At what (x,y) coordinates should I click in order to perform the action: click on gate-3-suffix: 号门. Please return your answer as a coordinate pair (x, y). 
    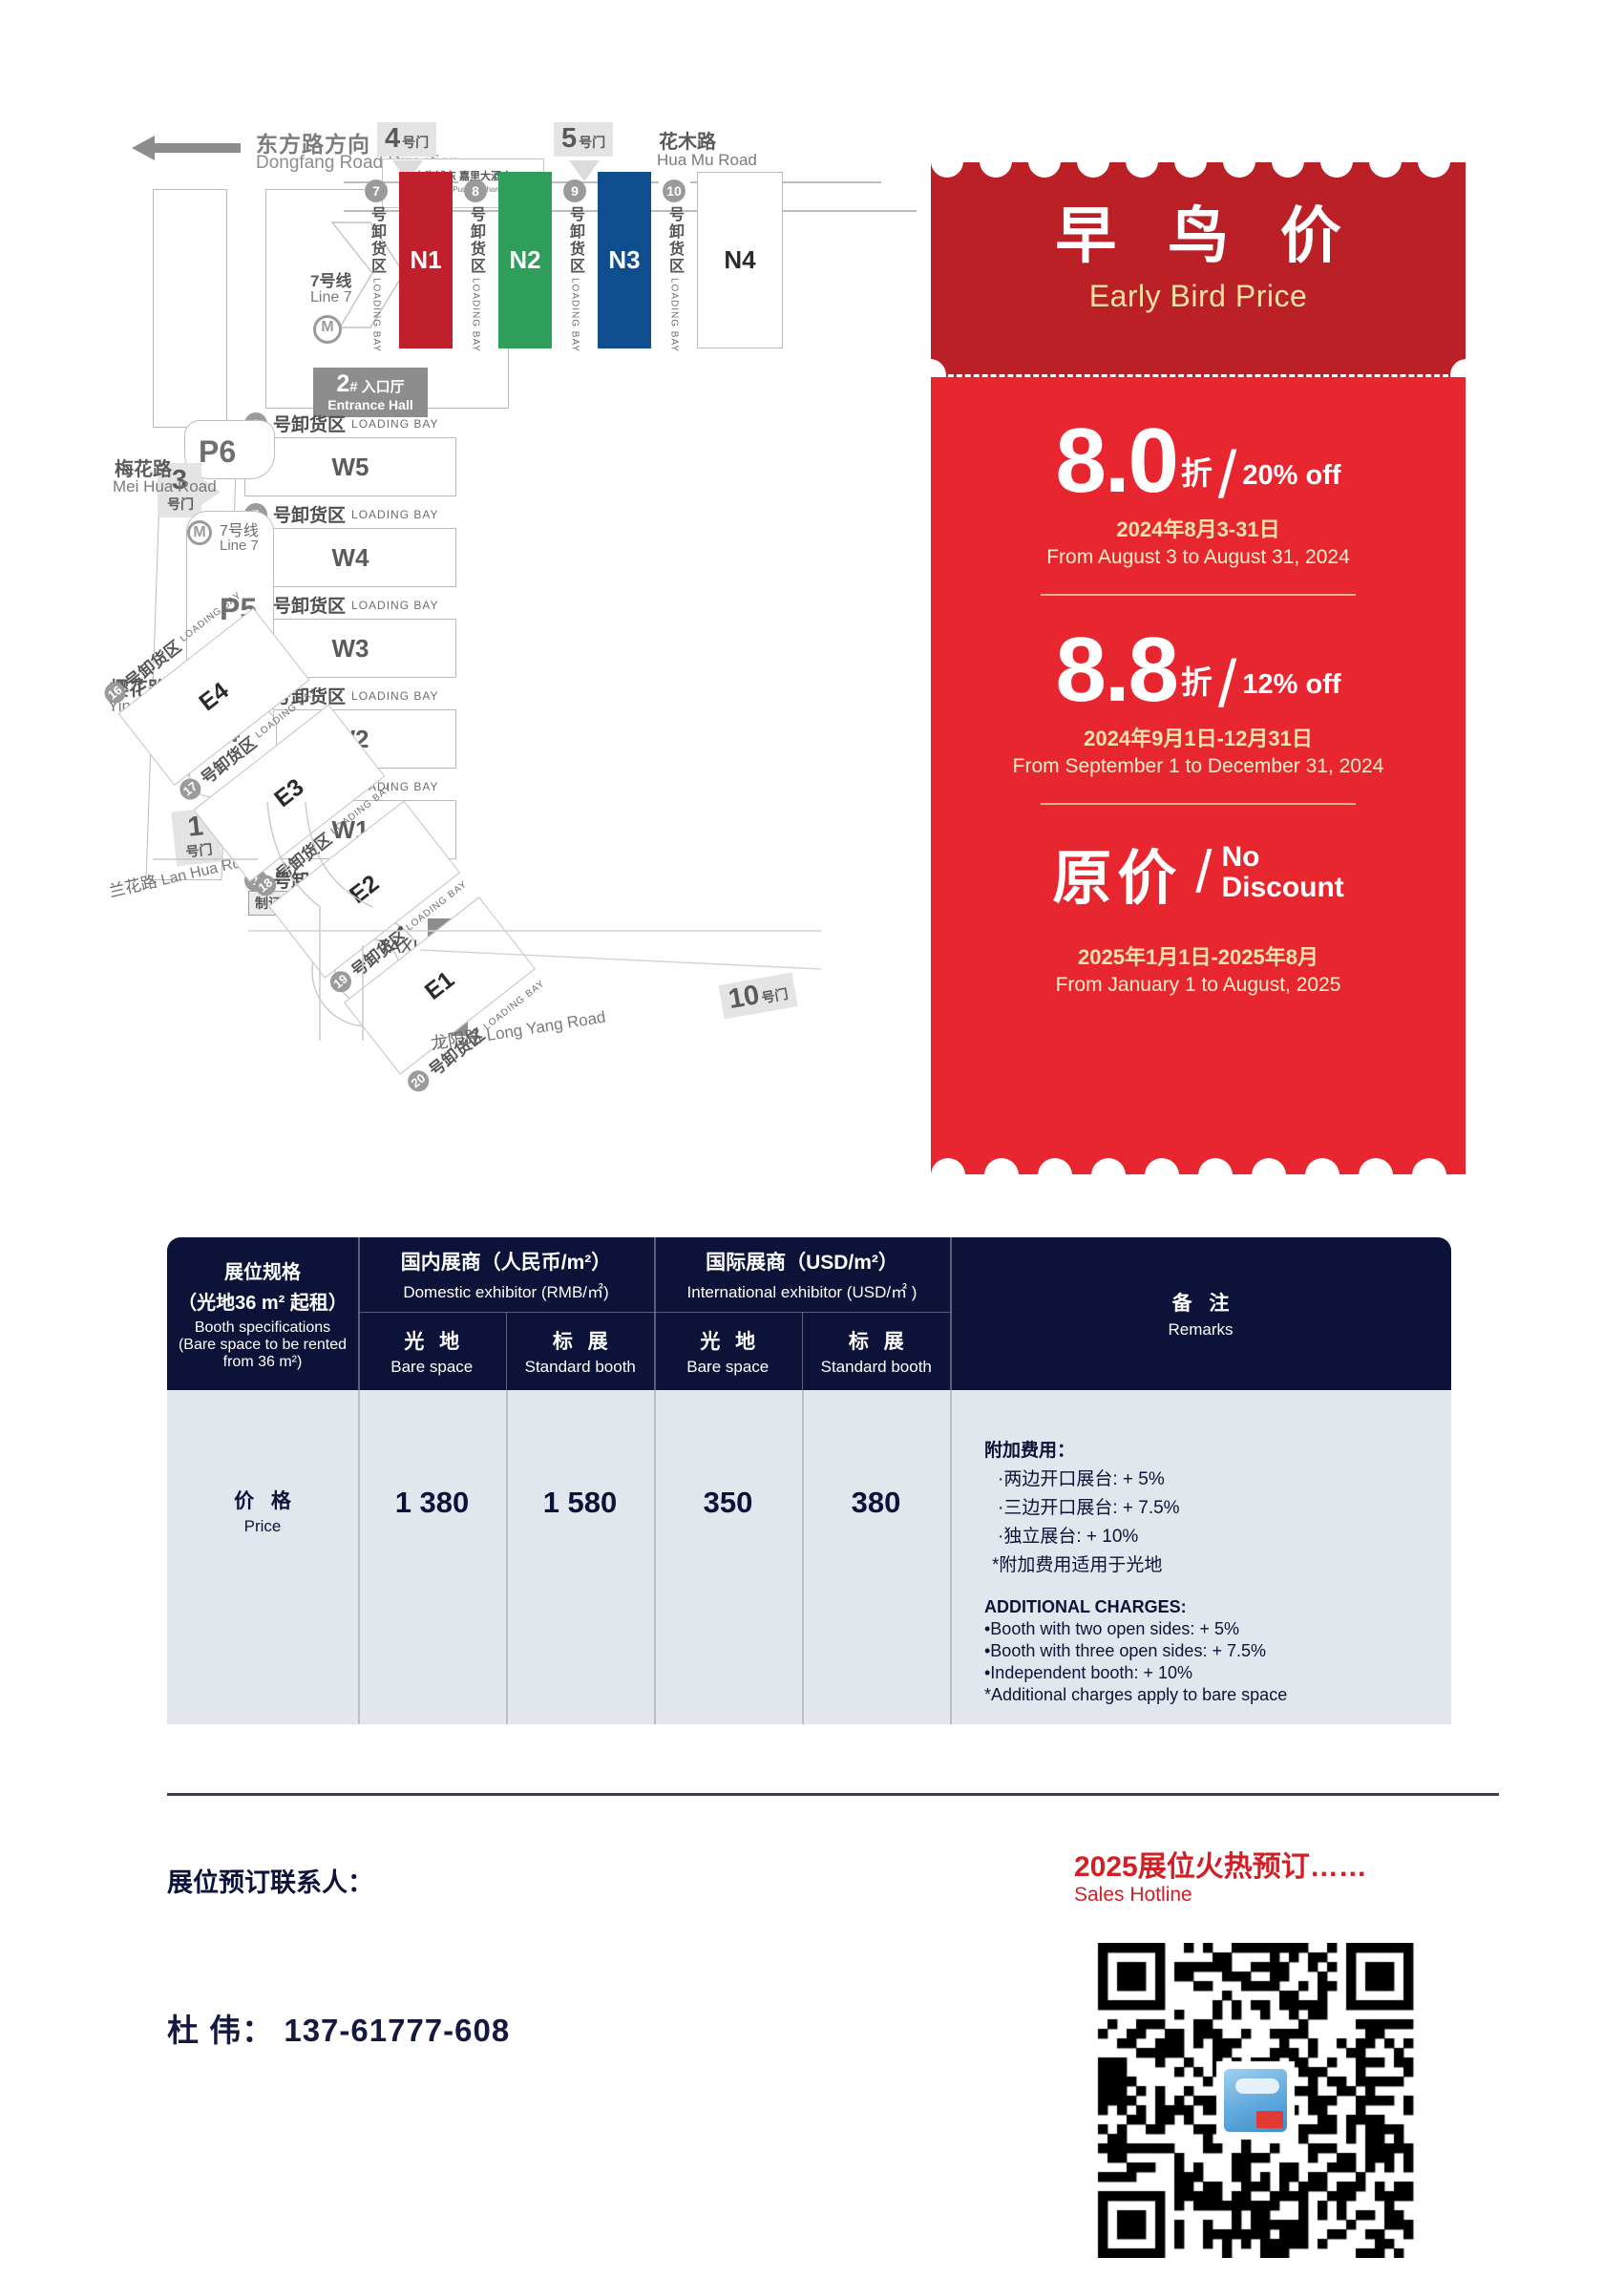
    Looking at the image, I should click on (180, 504).